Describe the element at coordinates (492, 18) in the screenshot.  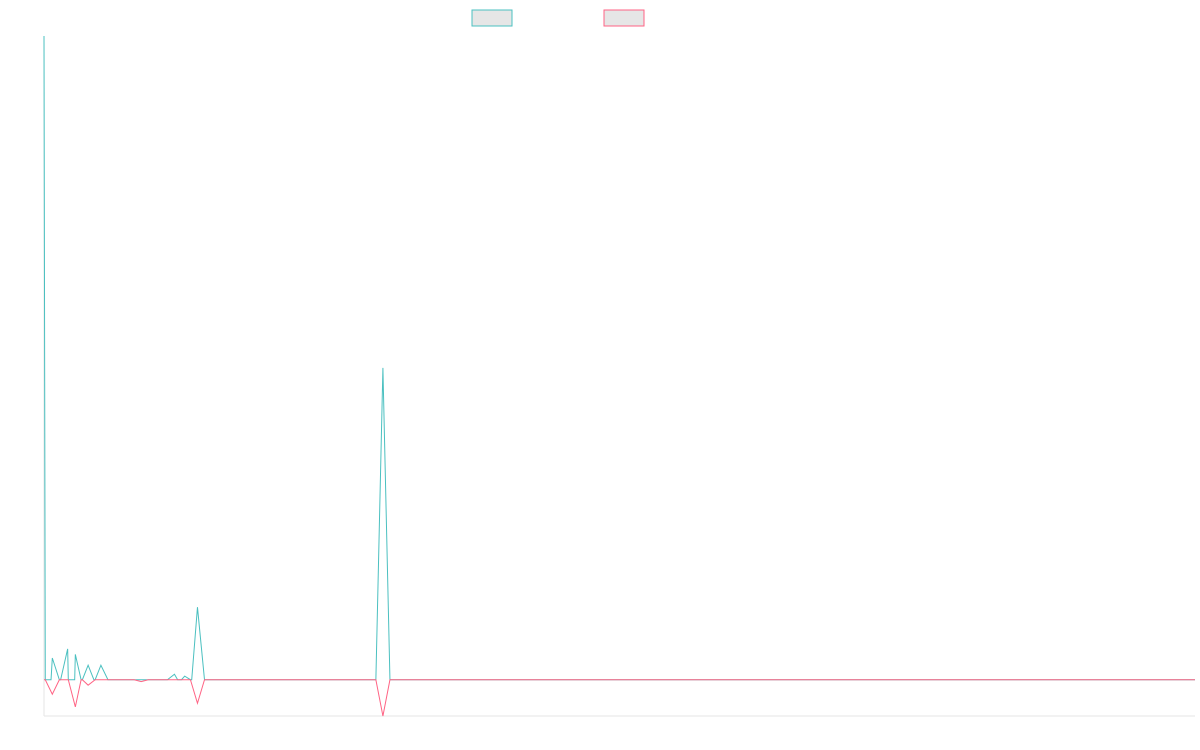
I see `legend-swatch-series-a` at that location.